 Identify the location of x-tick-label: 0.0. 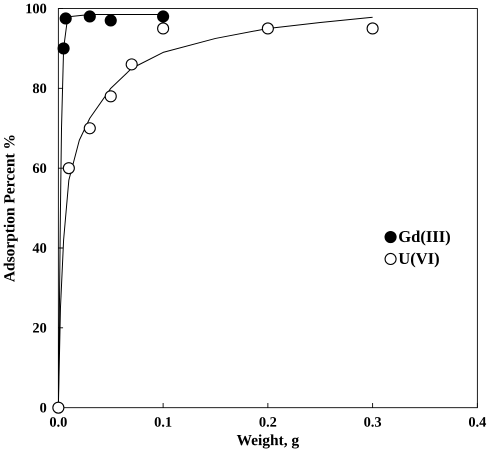
(58, 422).